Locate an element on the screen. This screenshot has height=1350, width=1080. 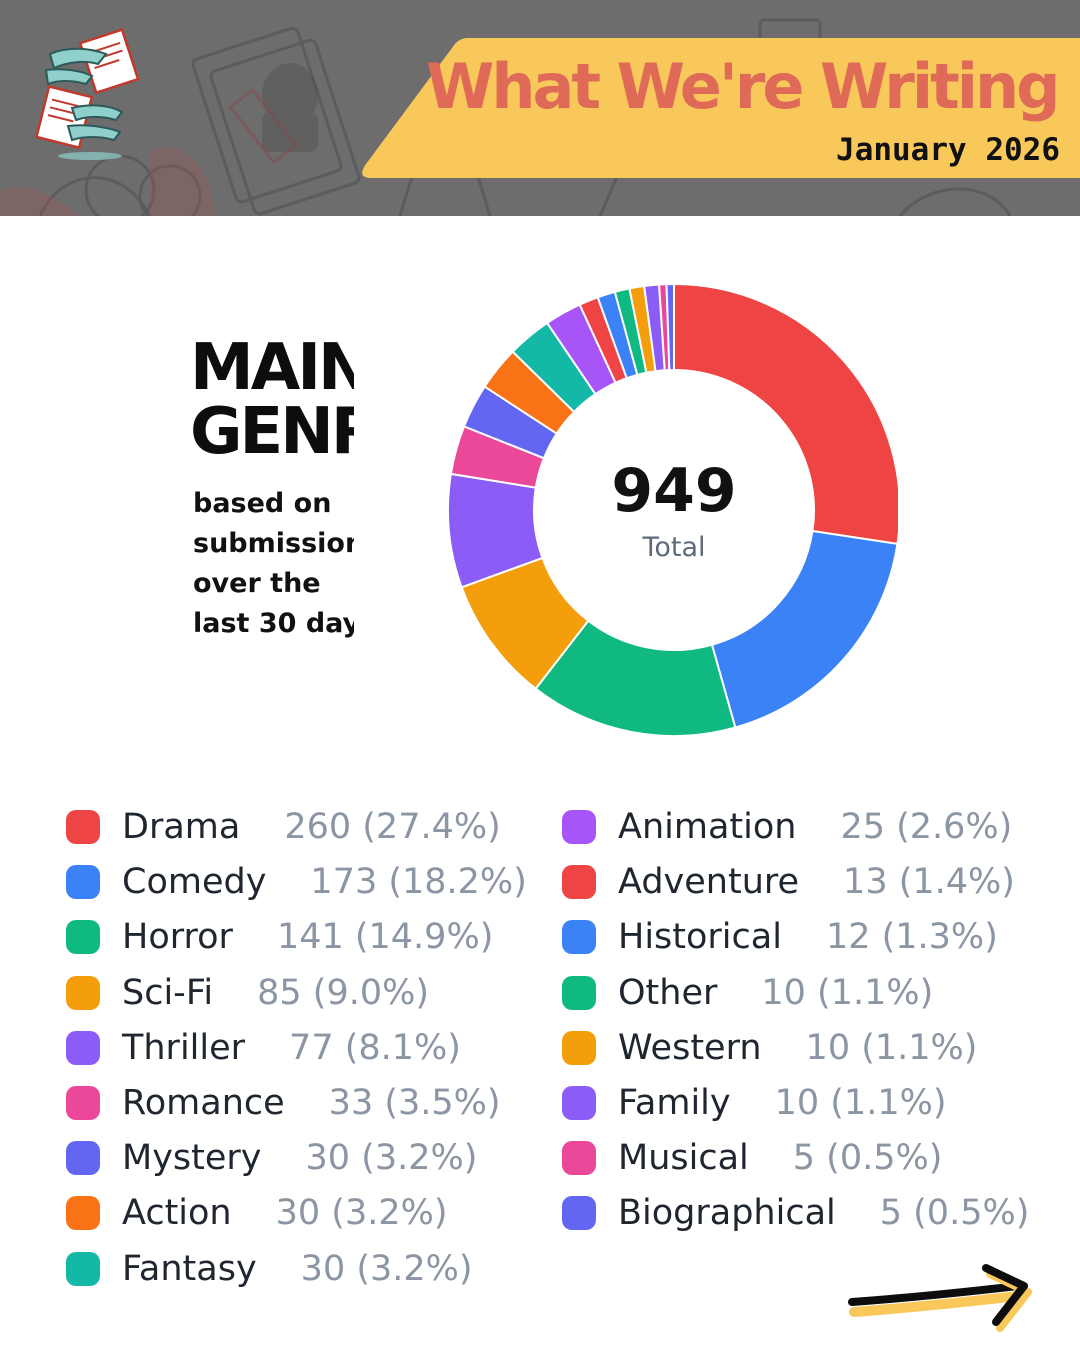
legend-item: Mystery 30 (3.2%) is located at coordinates (271, 1158).